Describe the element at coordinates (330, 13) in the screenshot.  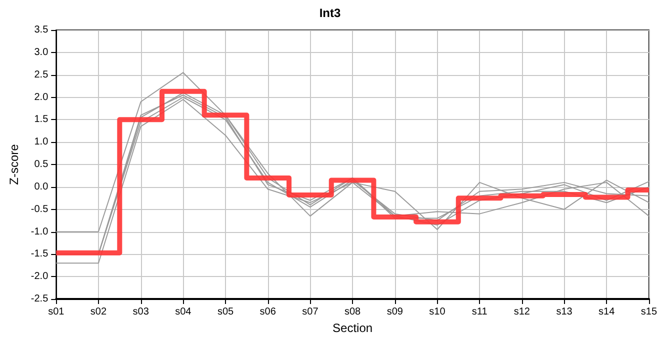
I see `chart-title: Int3` at that location.